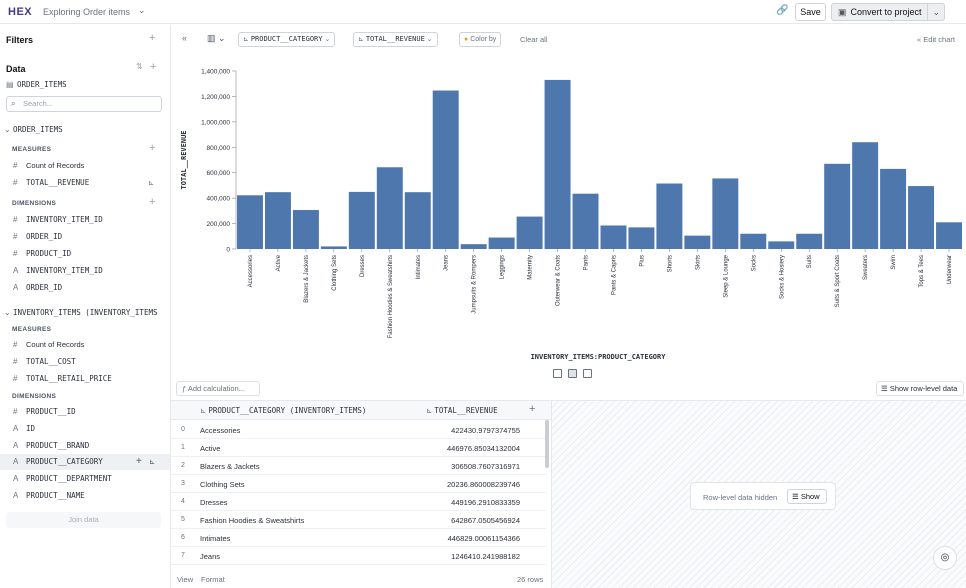 This screenshot has height=588, width=966. I want to click on add-data-icon: +, so click(153, 67).